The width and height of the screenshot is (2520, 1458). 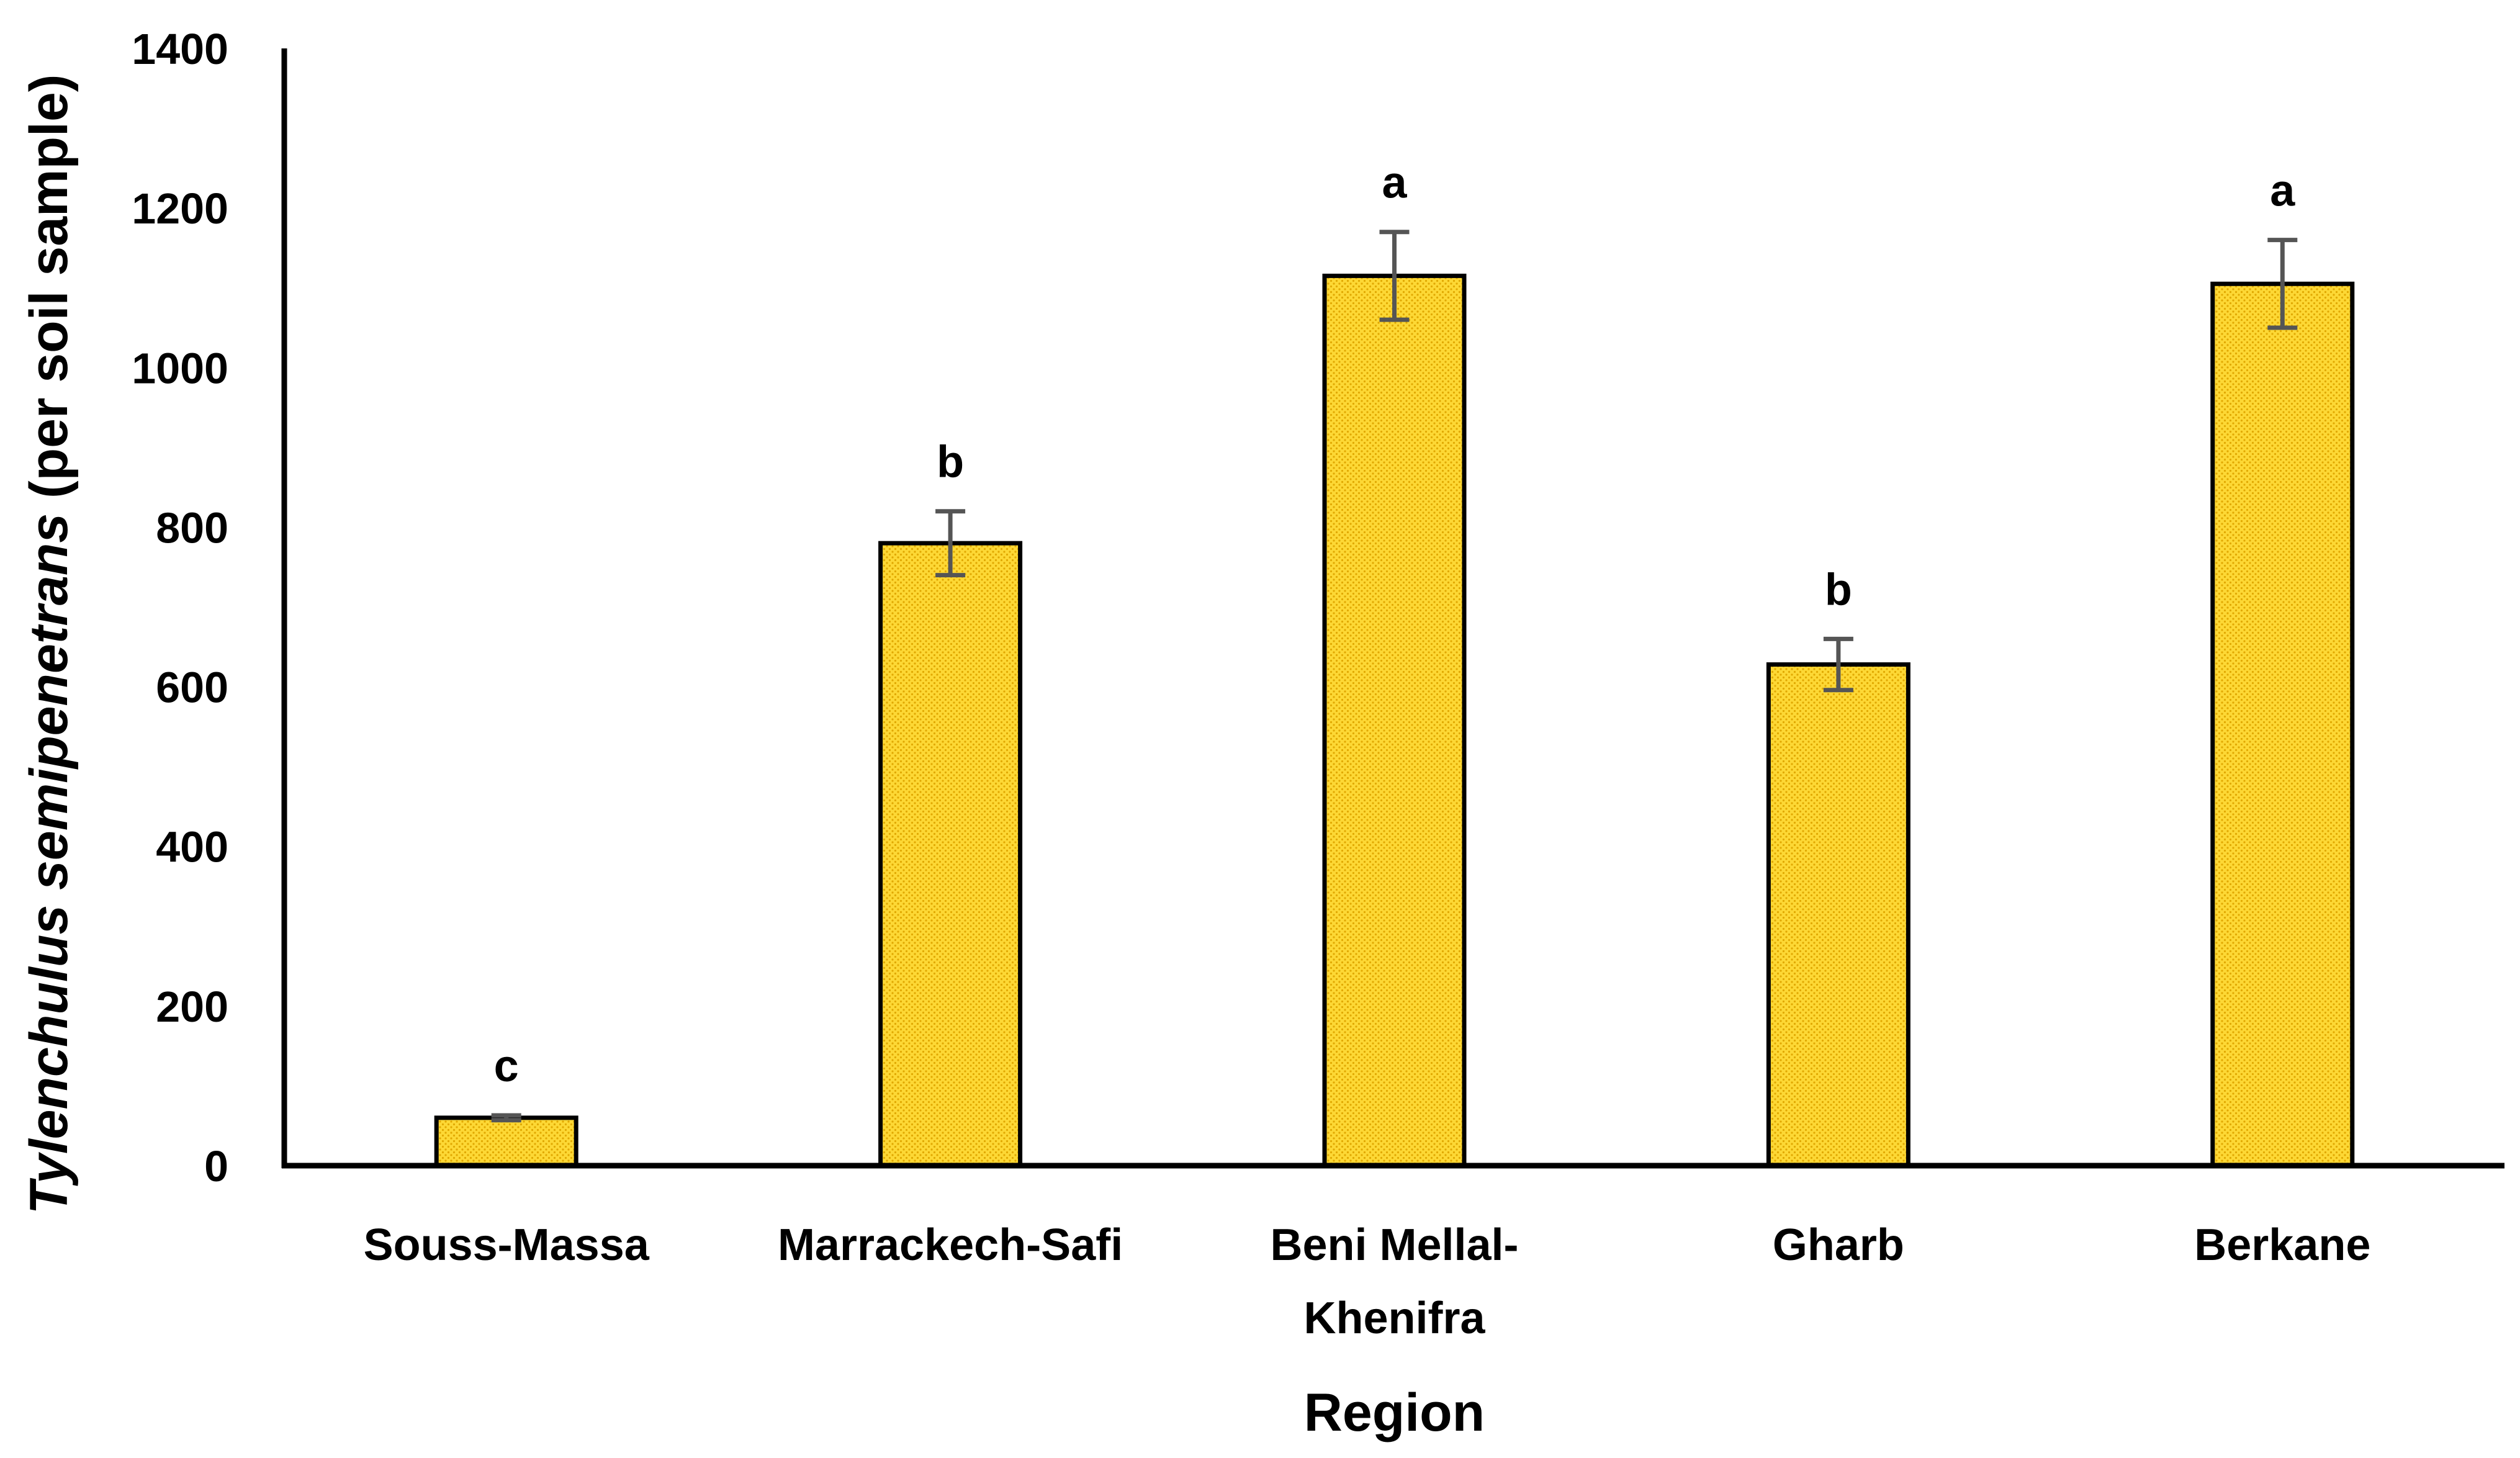 What do you see at coordinates (192, 847) in the screenshot?
I see `y-tick-label: 400` at bounding box center [192, 847].